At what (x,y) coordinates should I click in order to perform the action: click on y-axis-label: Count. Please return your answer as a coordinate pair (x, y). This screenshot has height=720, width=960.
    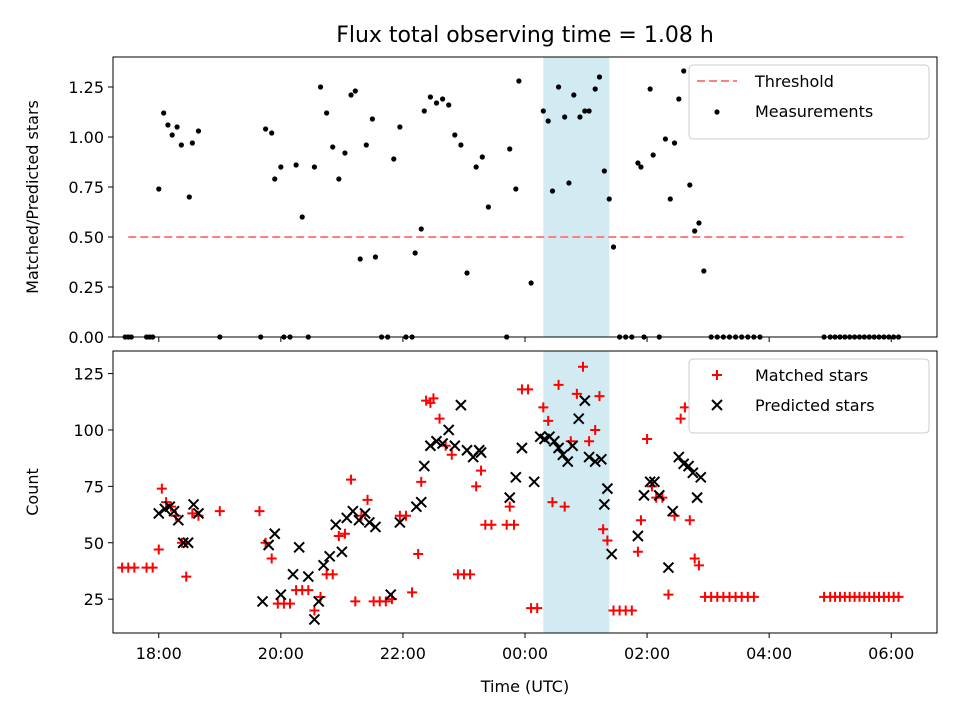
    Looking at the image, I should click on (32, 492).